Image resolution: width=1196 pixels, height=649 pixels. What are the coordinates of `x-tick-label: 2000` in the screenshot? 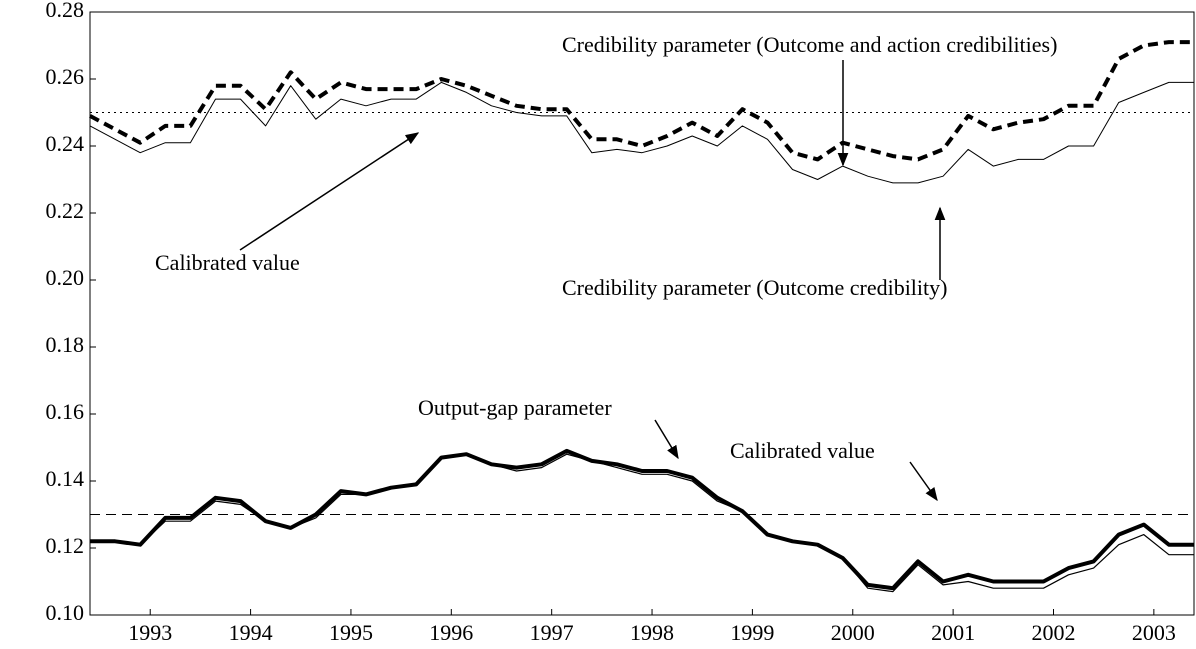 It's located at (853, 632).